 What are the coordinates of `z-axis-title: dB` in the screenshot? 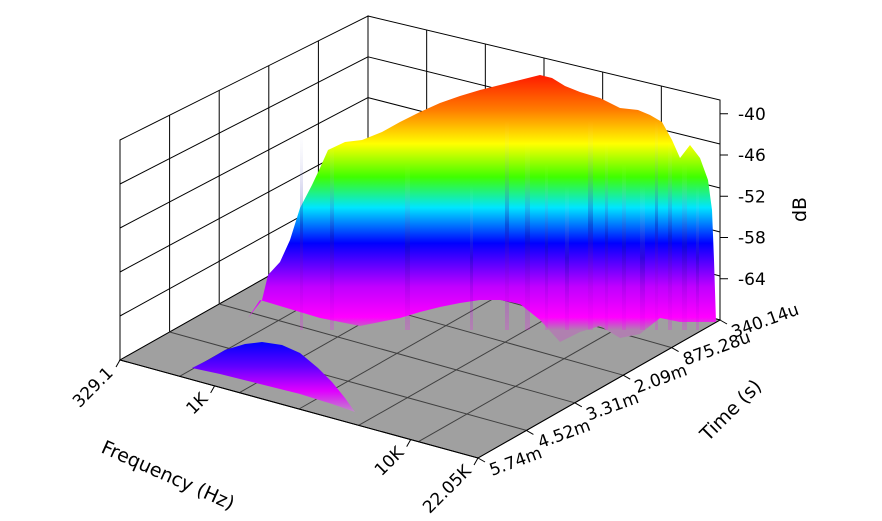 It's located at (800, 209).